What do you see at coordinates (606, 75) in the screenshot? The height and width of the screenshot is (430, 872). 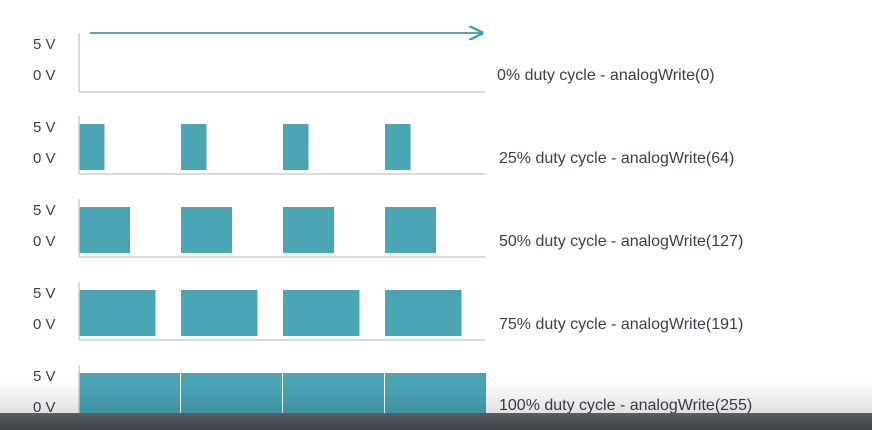 I see `duty-cycle-caption: 0% duty cycle - analogWrite(0)` at bounding box center [606, 75].